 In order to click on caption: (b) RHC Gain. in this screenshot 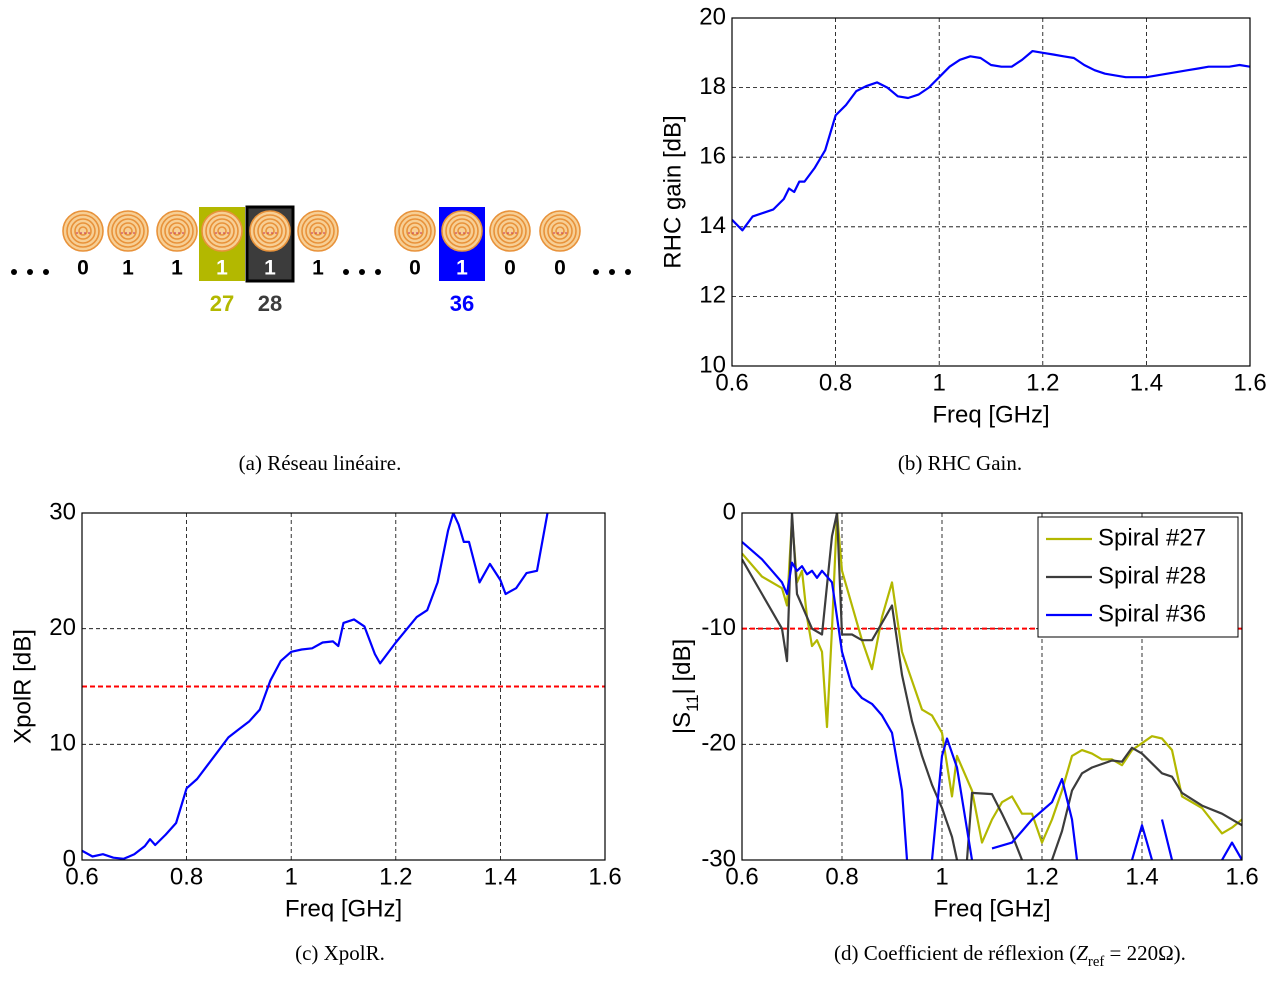, I will do `click(960, 463)`.